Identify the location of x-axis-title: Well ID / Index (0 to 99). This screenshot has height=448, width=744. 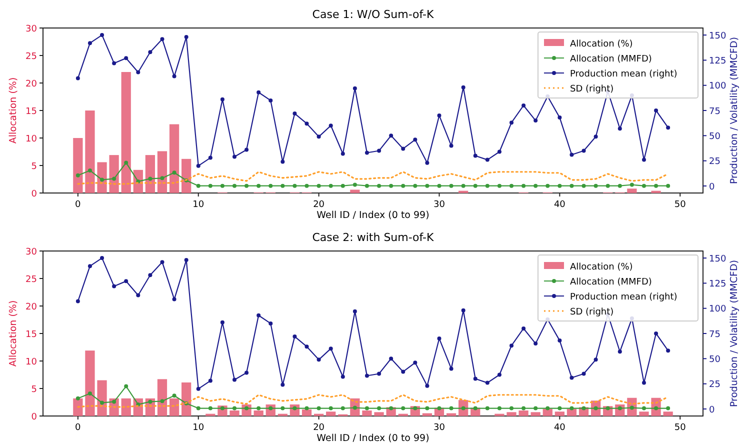
(373, 438).